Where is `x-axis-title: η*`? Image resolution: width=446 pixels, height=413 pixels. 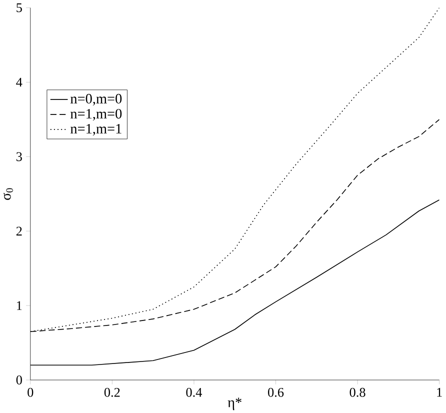
x-axis-title: η* is located at coordinates (235, 404).